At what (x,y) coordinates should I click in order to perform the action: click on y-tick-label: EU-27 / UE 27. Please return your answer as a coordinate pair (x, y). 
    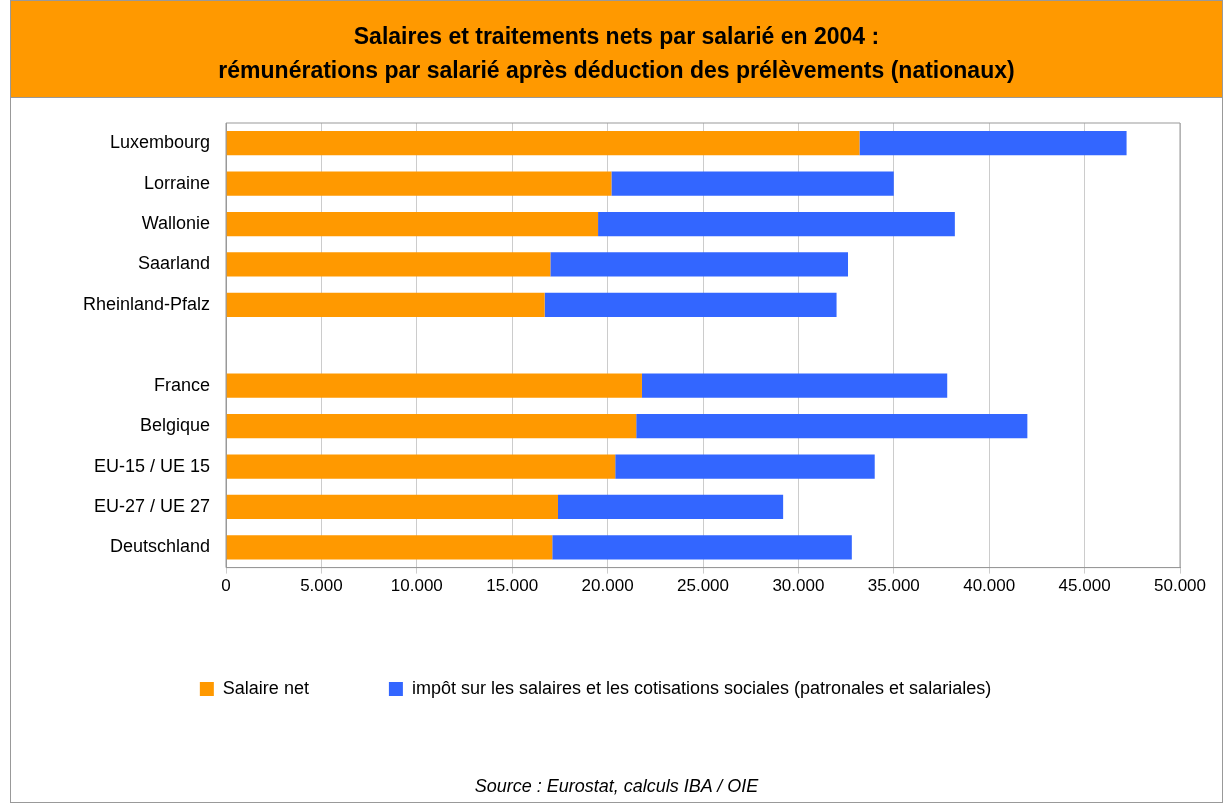
    Looking at the image, I should click on (151, 505).